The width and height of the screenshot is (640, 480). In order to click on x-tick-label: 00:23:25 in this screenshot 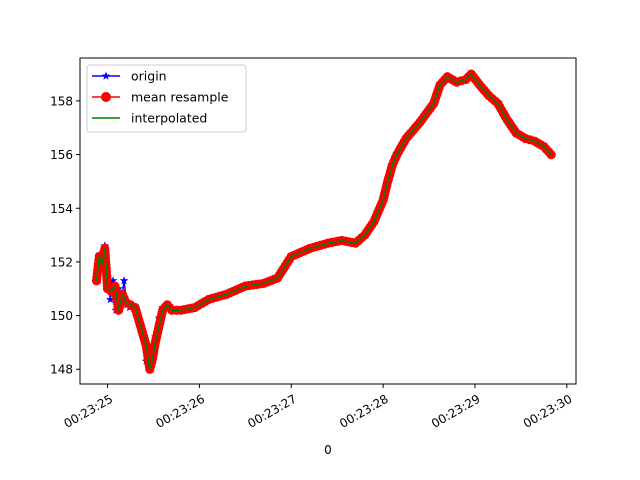, I will do `click(89, 411)`.